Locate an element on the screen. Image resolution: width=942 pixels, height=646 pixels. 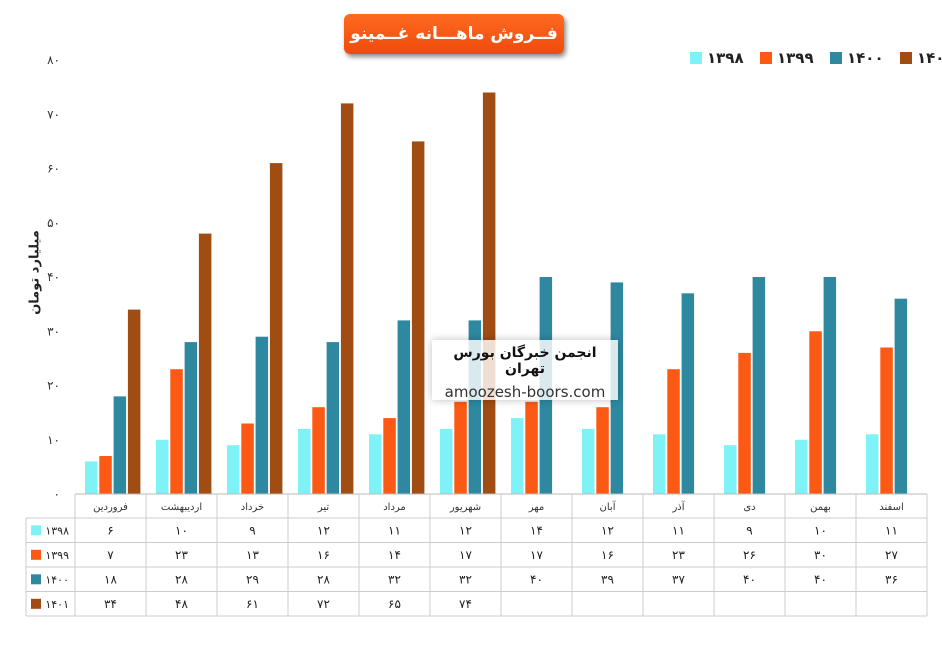
x-tick-label: شهریور is located at coordinates (465, 507).